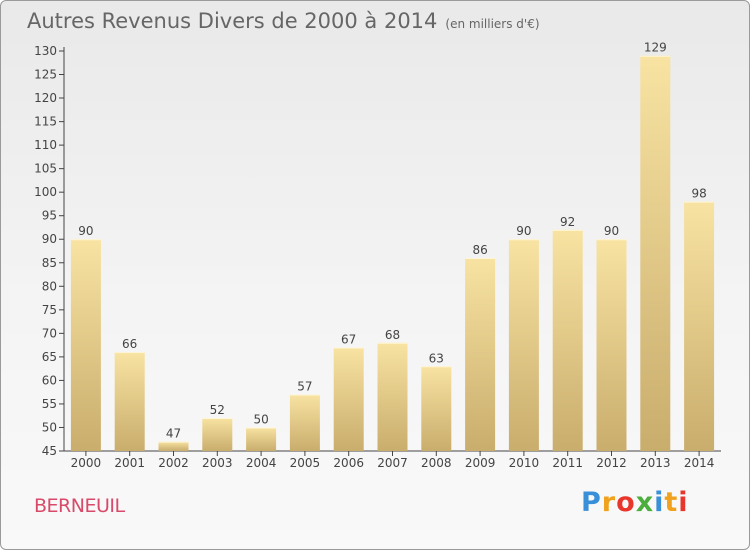 The height and width of the screenshot is (550, 750). What do you see at coordinates (49, 427) in the screenshot?
I see `y-tick-label: 50` at bounding box center [49, 427].